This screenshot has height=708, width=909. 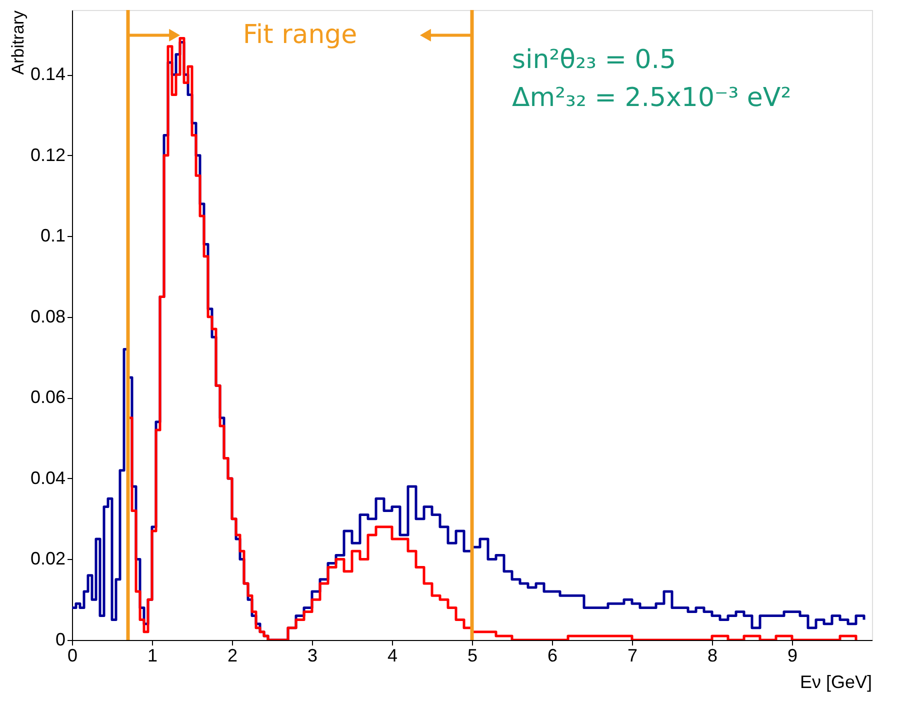 What do you see at coordinates (392, 656) in the screenshot?
I see `x-tick-label: 4` at bounding box center [392, 656].